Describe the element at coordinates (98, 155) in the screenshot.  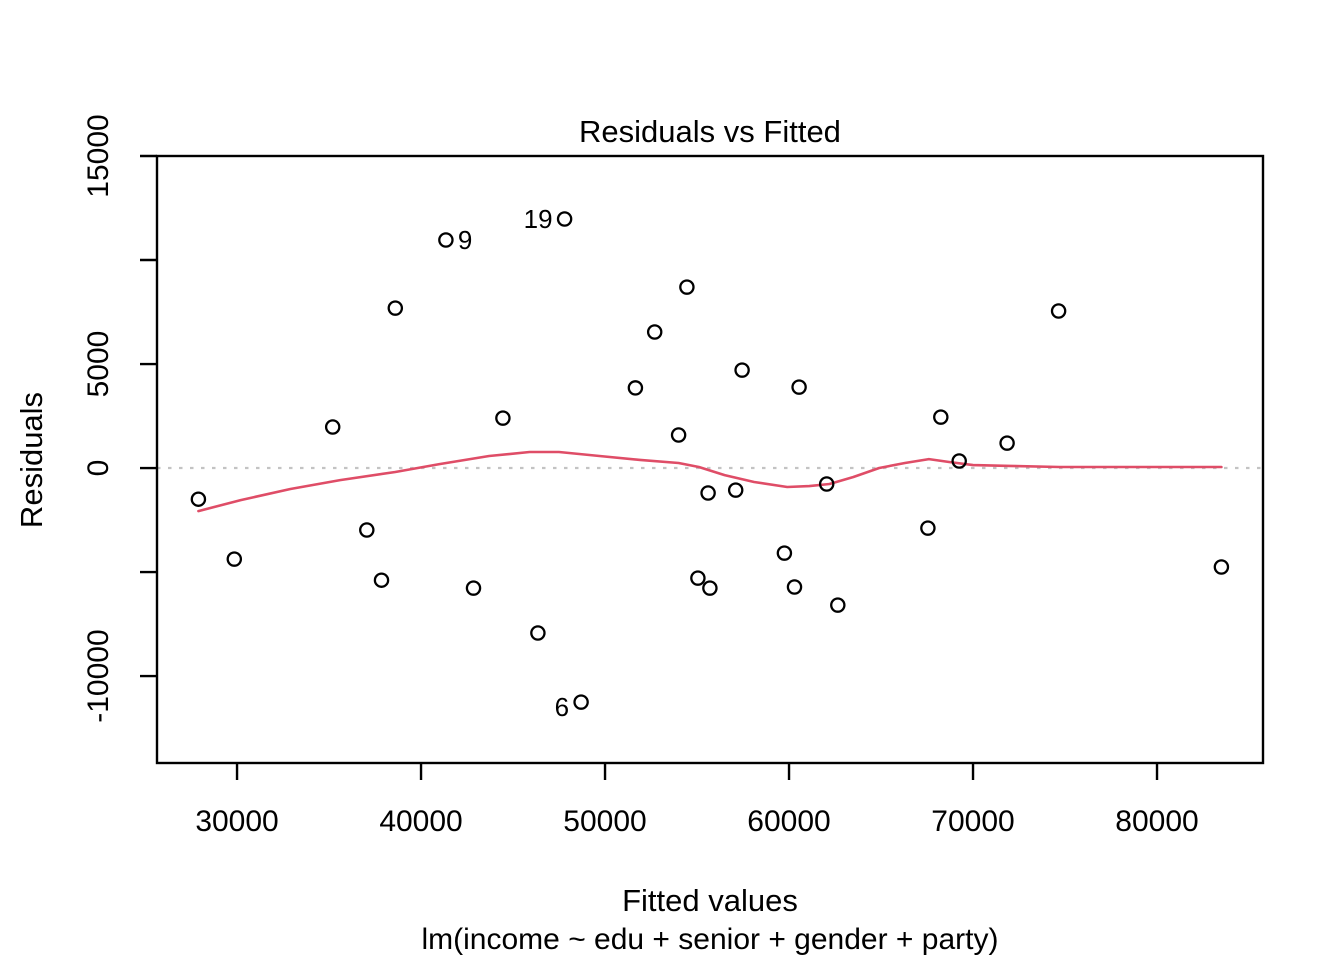
I see `y-axis-tick-label: 15000` at that location.